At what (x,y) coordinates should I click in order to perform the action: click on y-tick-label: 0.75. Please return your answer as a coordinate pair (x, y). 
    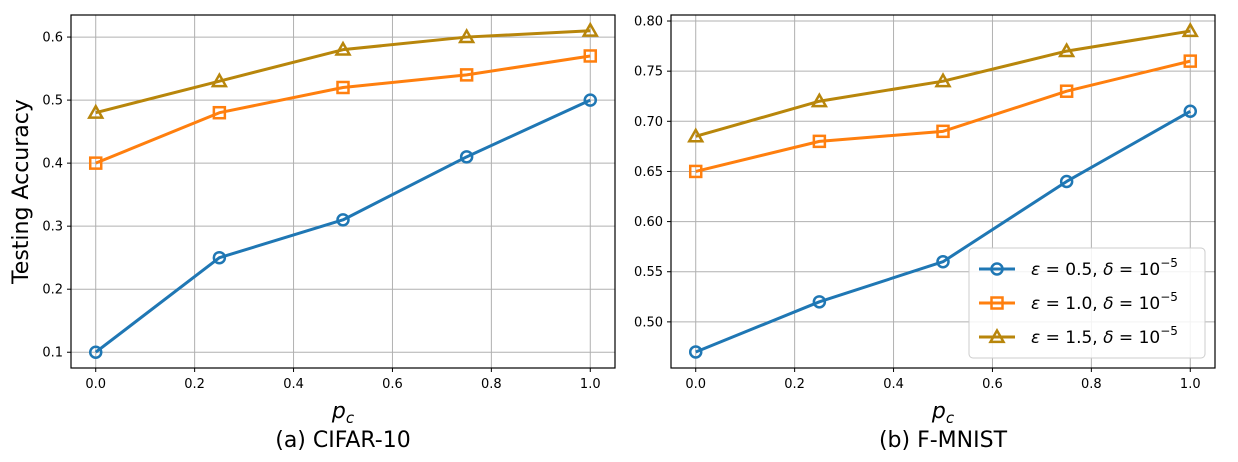
    Looking at the image, I should click on (648, 72).